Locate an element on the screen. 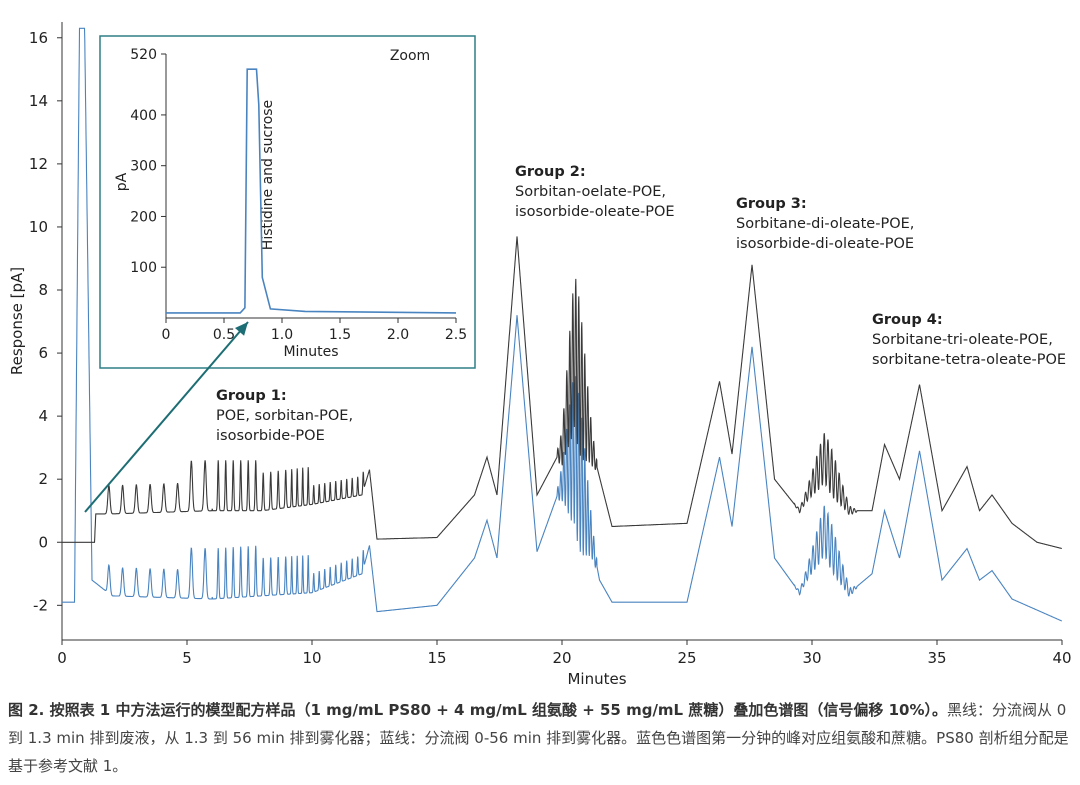 This screenshot has height=785, width=1080. inset-y-tick-label: 200 is located at coordinates (143, 217).